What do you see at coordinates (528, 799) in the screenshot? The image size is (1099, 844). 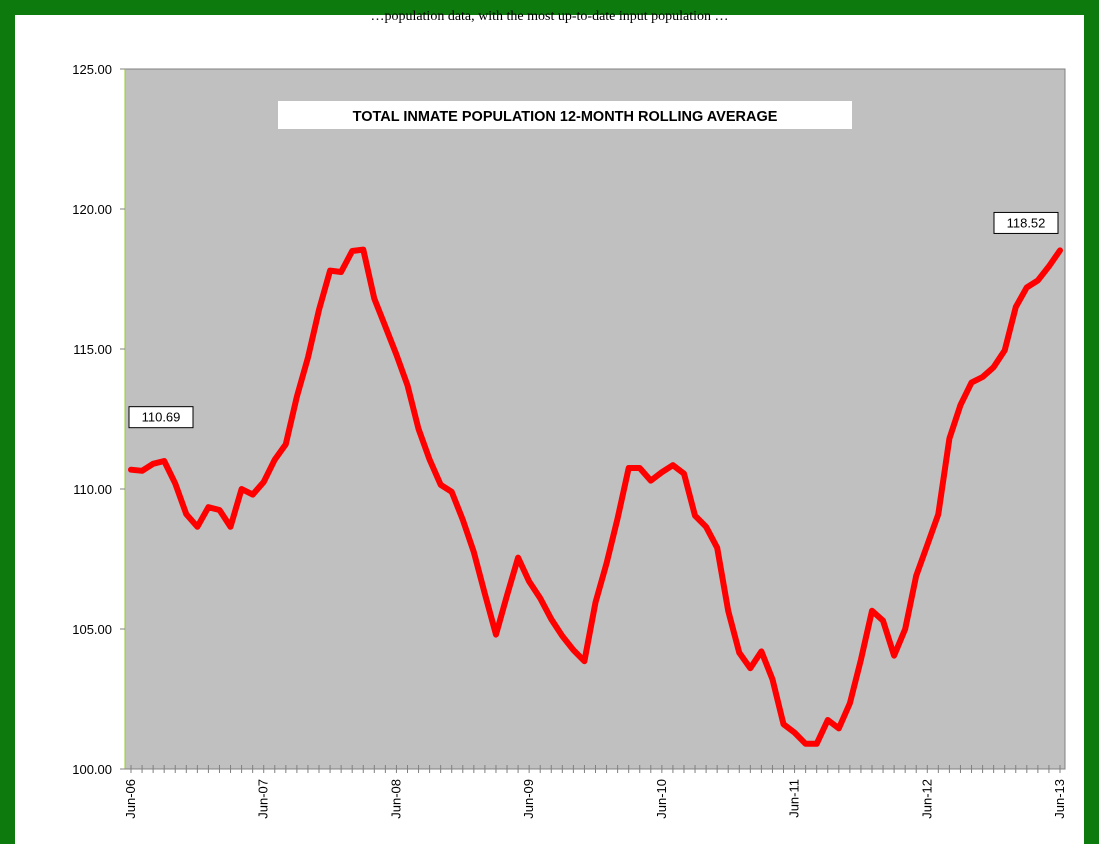 I see `x-tick-label: Jun-09` at bounding box center [528, 799].